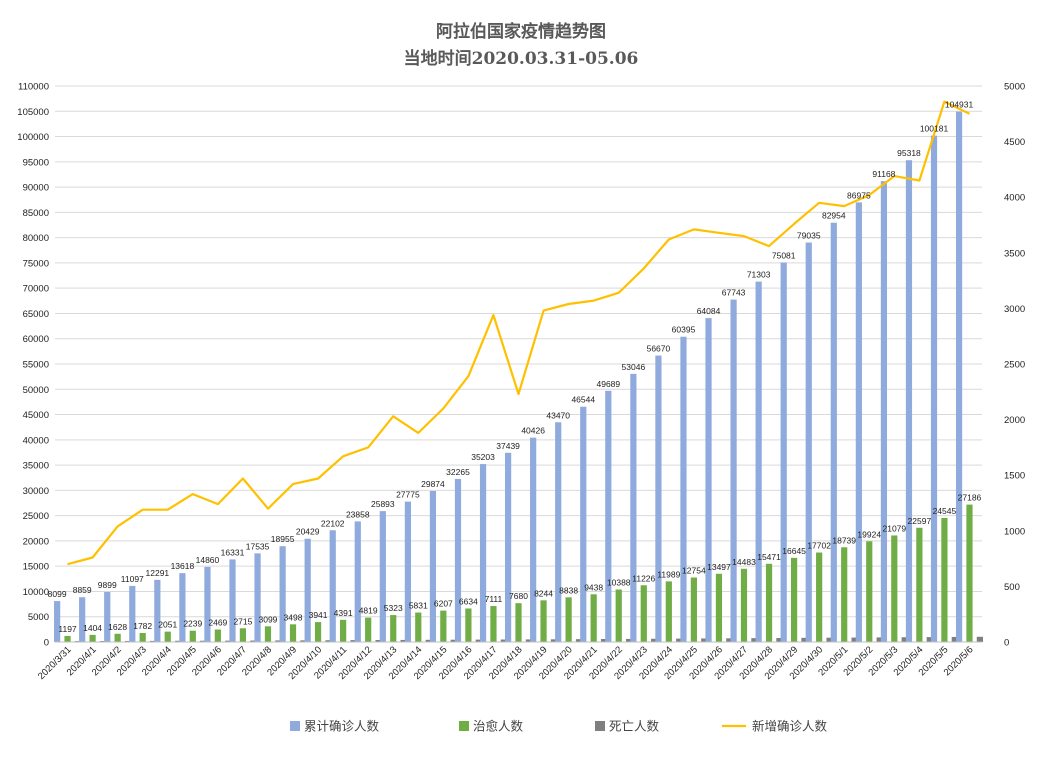 The image size is (1043, 758). Describe the element at coordinates (734, 293) in the screenshot. I see `data-label: 67743` at that location.